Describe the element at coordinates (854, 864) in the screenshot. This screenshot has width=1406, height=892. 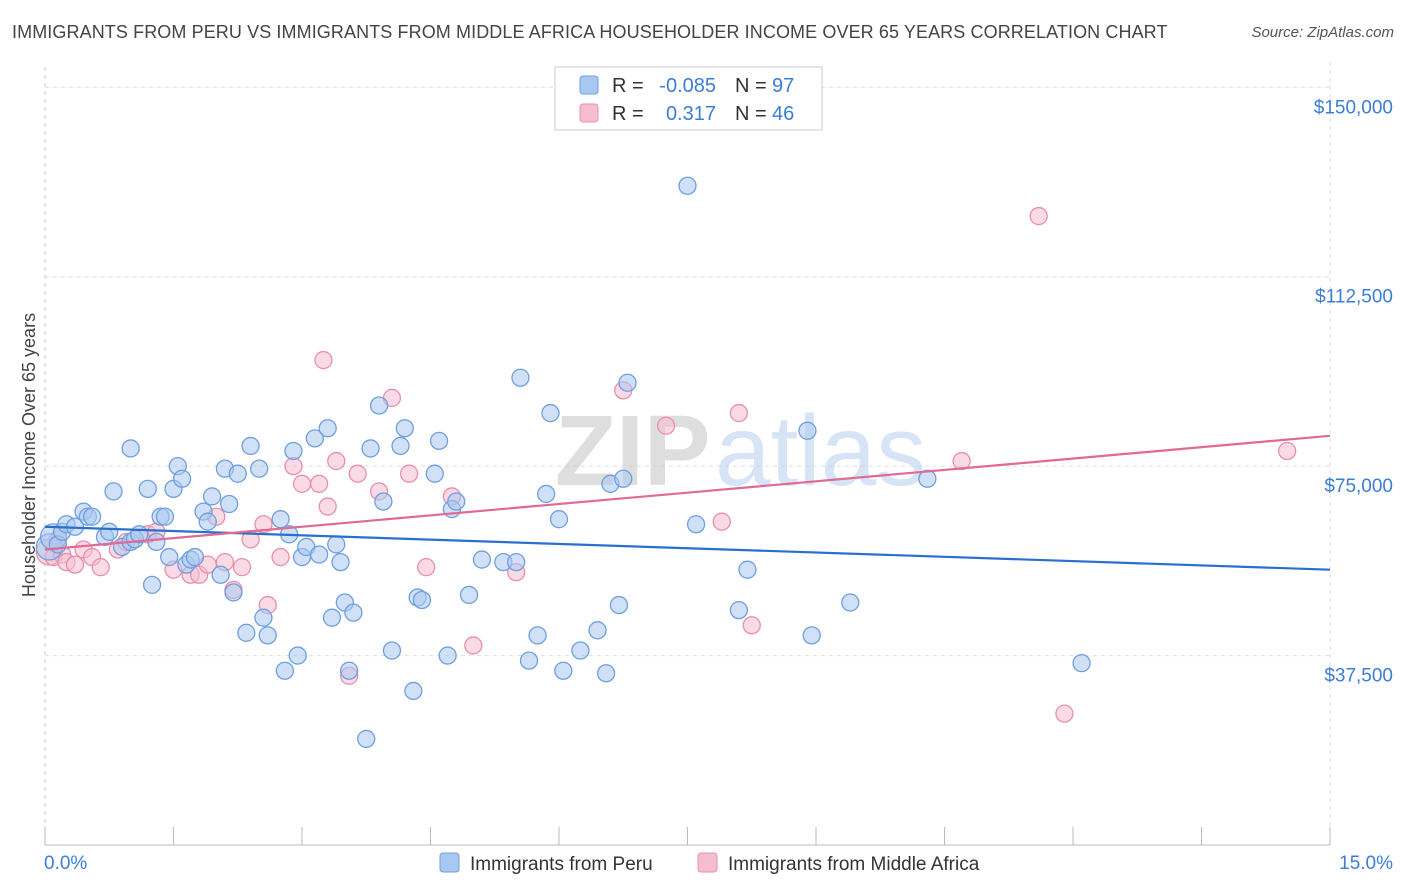
I see `series-legend-label-africa: Immigrants from Middle Africa` at that location.